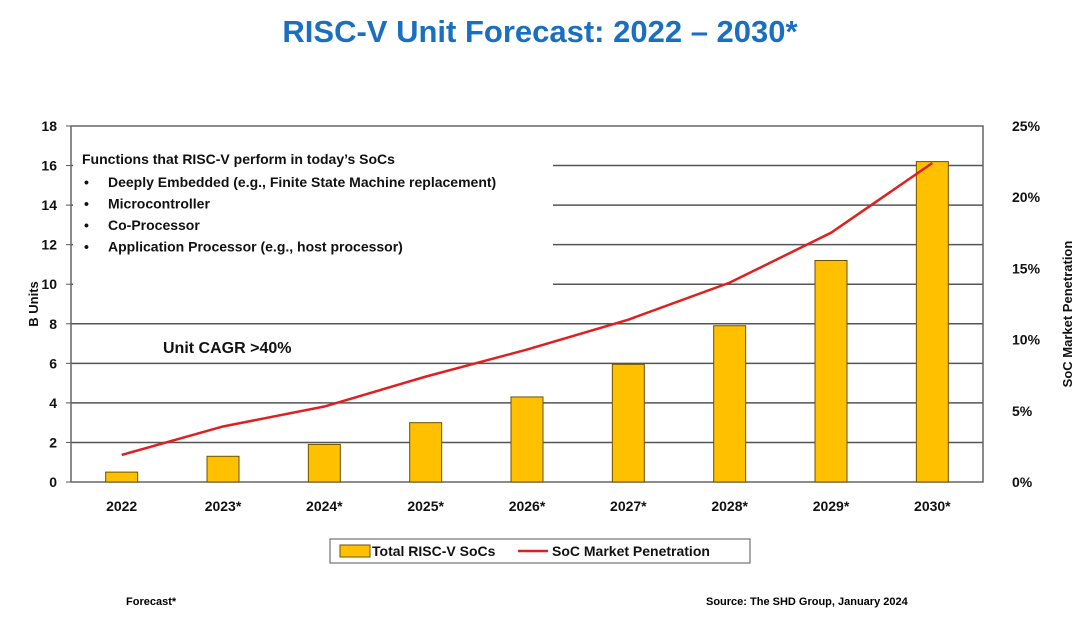 The height and width of the screenshot is (620, 1080). Describe the element at coordinates (807, 602) in the screenshot. I see `source-note: Source: The SHD Group, January 2024` at that location.